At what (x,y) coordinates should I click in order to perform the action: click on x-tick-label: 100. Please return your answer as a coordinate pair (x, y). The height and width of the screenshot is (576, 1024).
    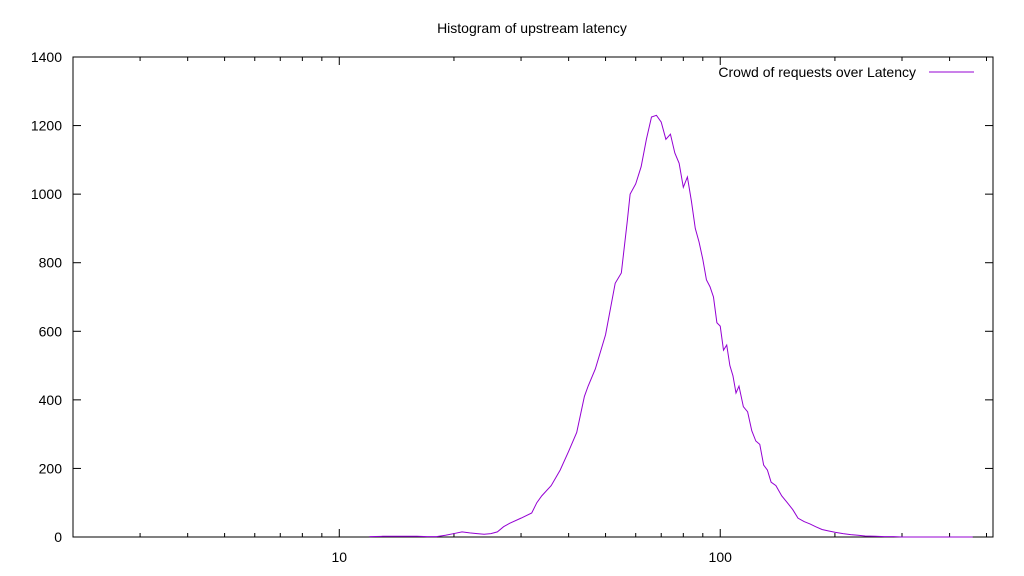
    Looking at the image, I should click on (721, 557).